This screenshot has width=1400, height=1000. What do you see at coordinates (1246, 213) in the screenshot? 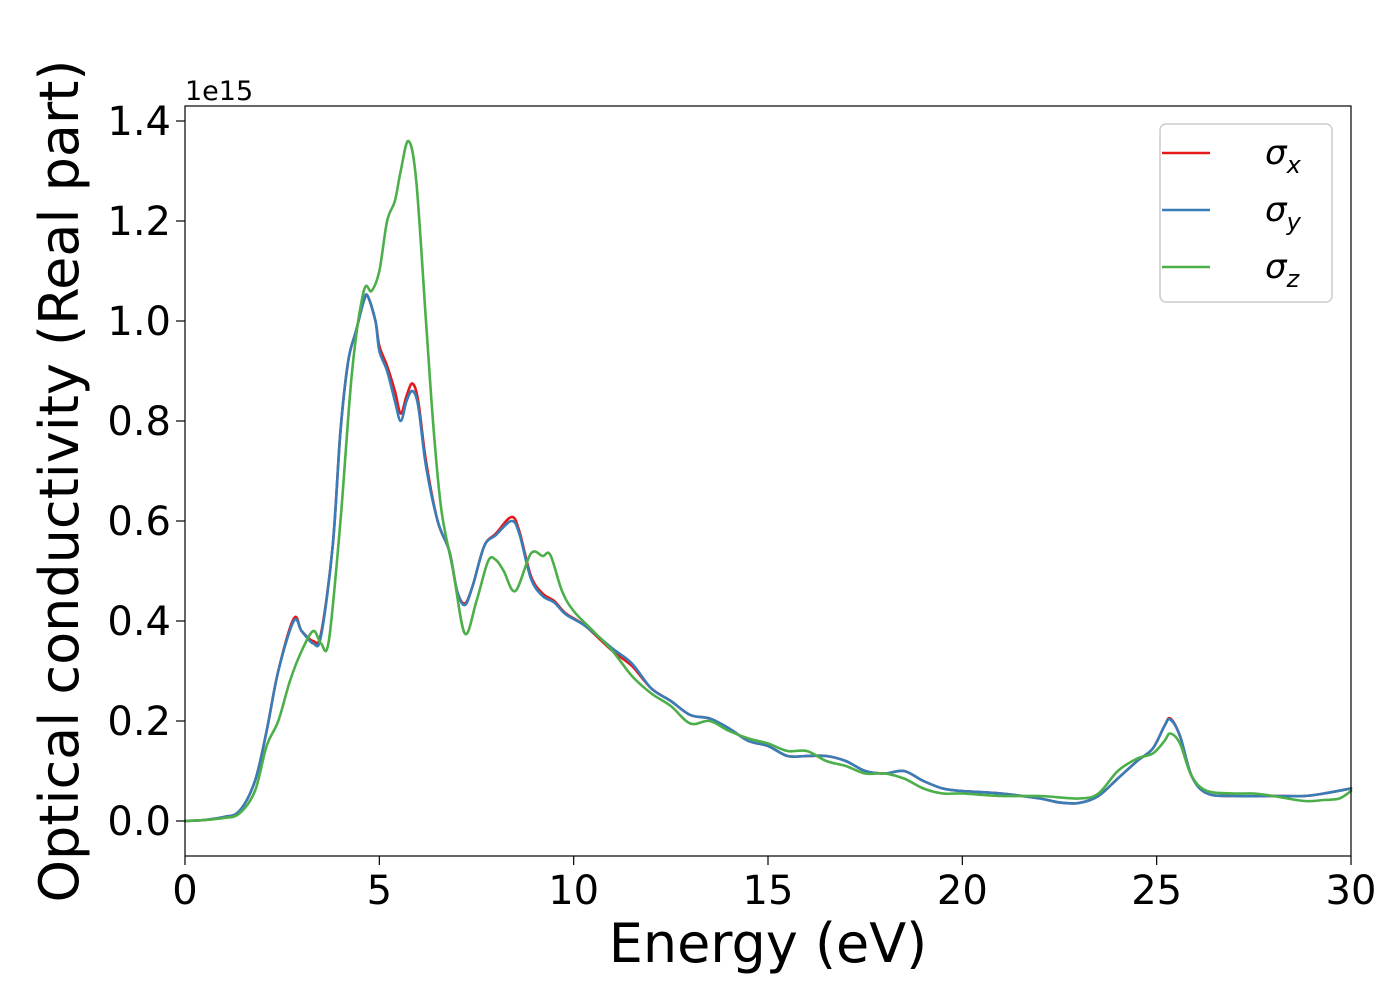
I see `legend-box` at bounding box center [1246, 213].